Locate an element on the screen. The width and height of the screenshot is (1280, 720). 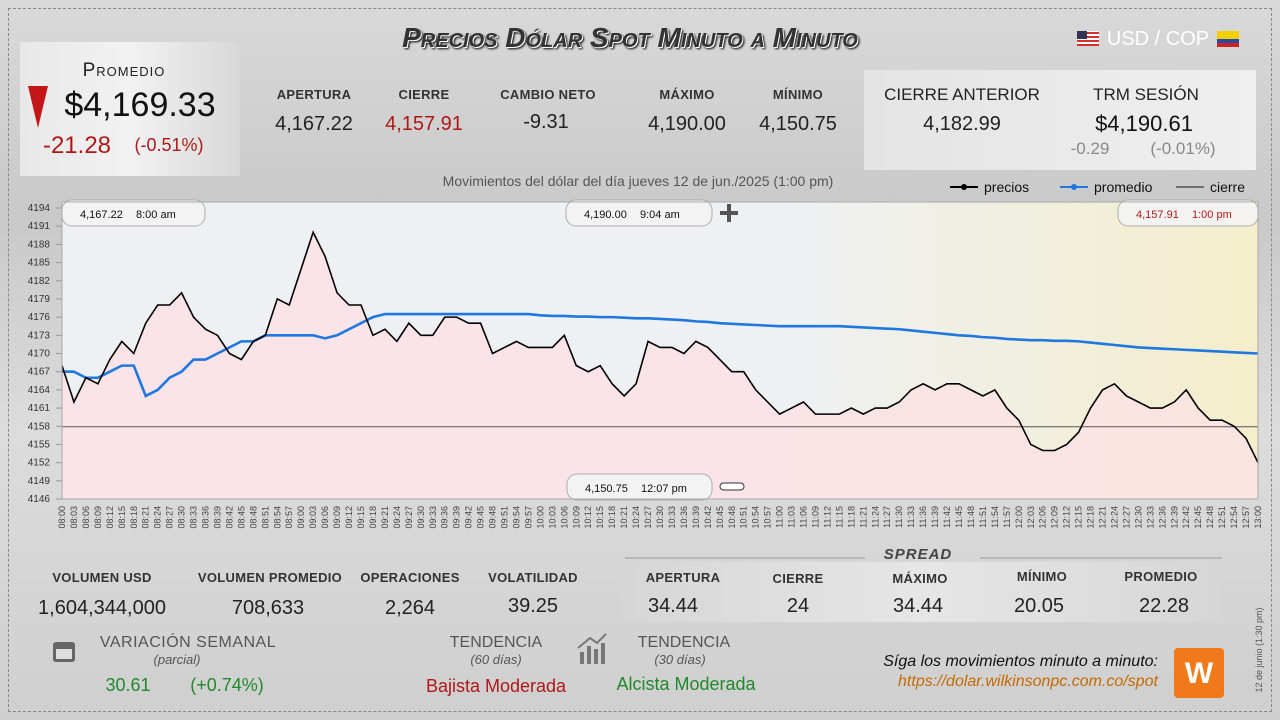
y-tick-label: 4161 is located at coordinates (39, 408).